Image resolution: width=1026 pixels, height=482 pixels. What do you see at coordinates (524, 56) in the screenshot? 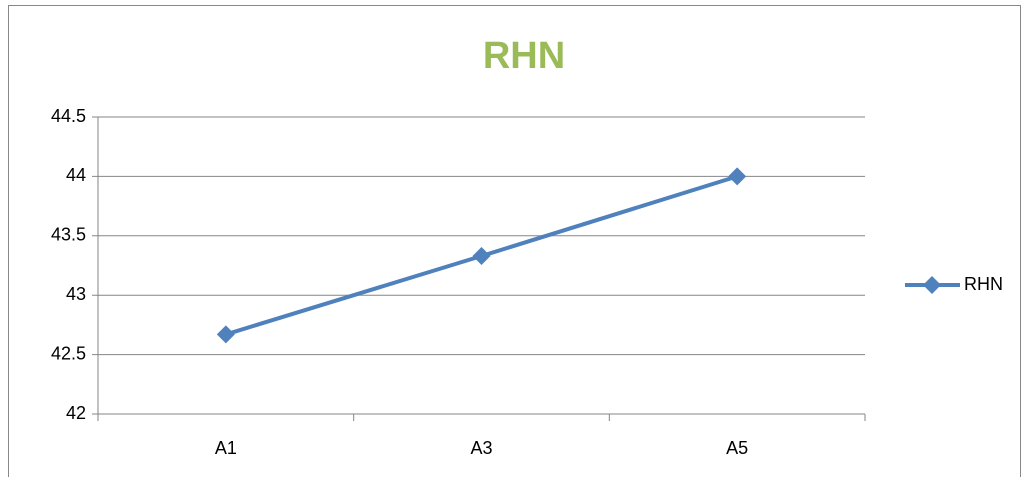
I see `chart-title: RHN` at bounding box center [524, 56].